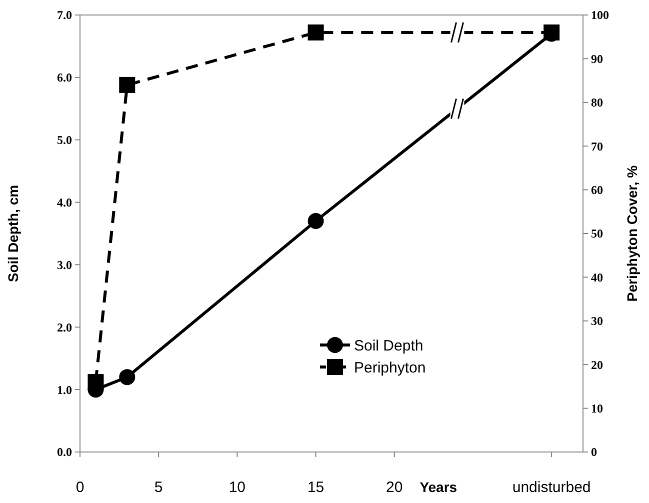 The height and width of the screenshot is (503, 649). Describe the element at coordinates (594, 452) in the screenshot. I see `y2-tick-label: 0` at that location.